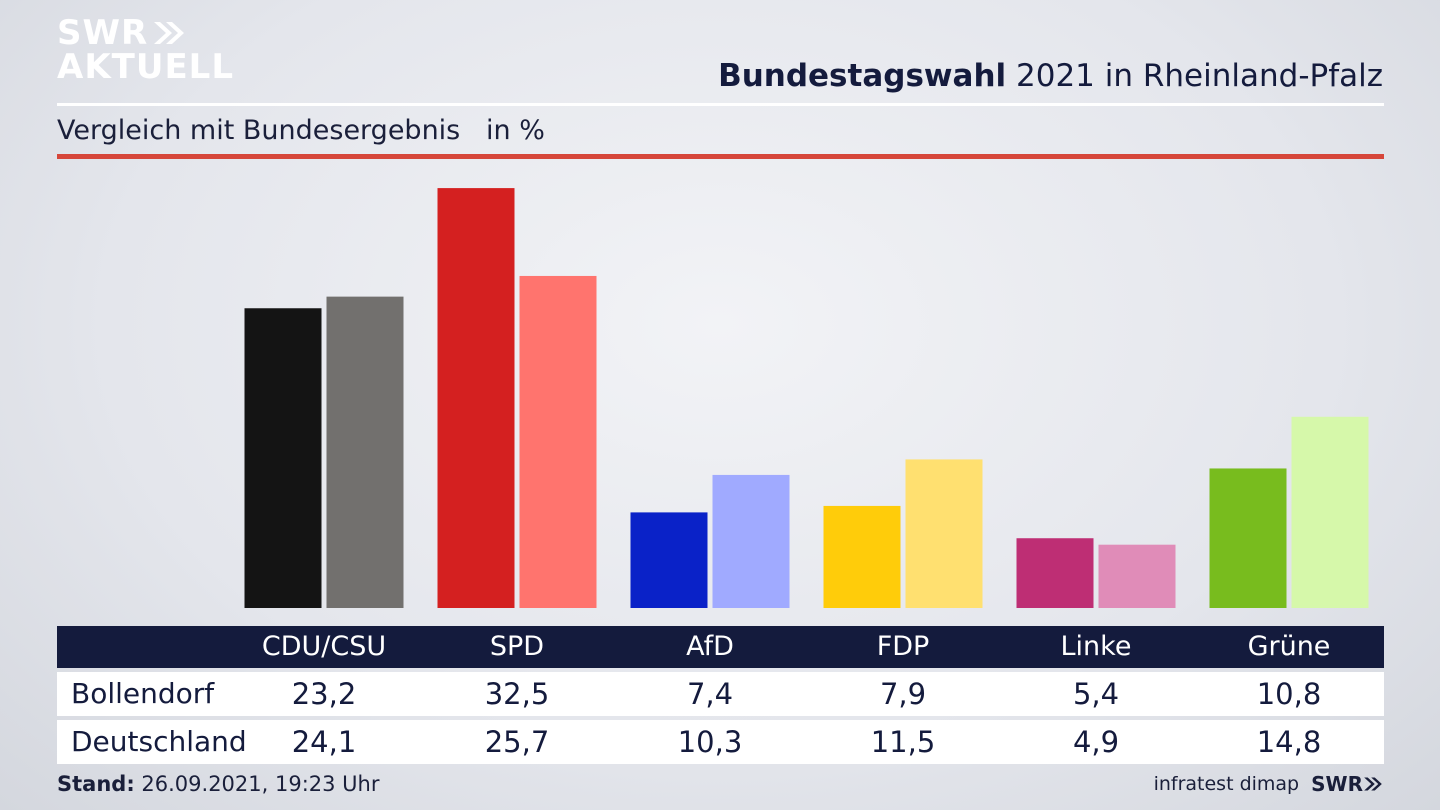 The width and height of the screenshot is (1440, 810). I want to click on value-cdu-csu-bollendorf: 23,2, so click(324, 694).